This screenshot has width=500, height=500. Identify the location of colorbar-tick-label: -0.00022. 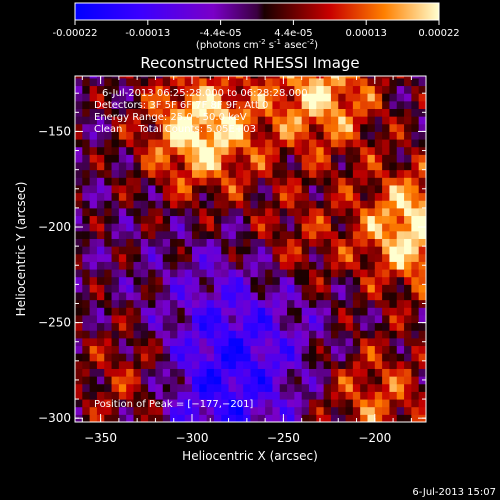
(75, 33).